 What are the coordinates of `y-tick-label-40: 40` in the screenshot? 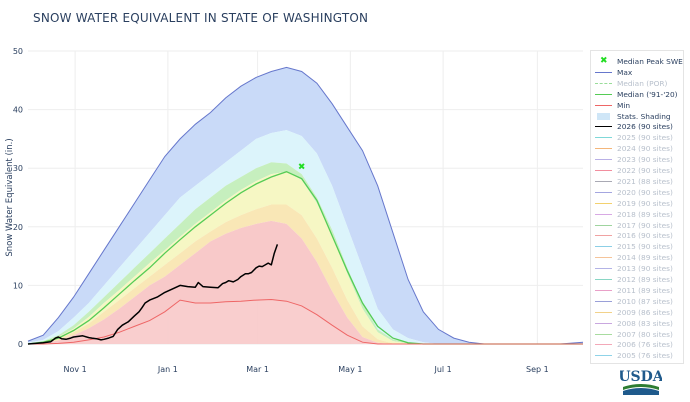 It's located at (18, 110).